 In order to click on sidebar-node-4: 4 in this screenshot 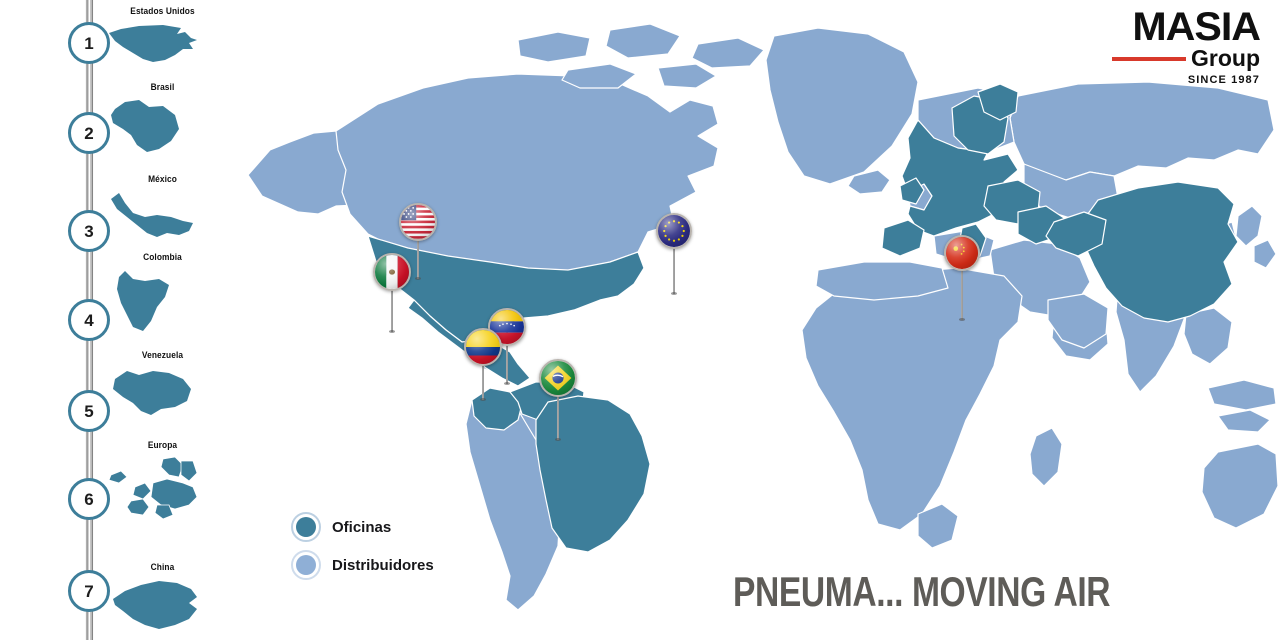, I will do `click(89, 320)`.